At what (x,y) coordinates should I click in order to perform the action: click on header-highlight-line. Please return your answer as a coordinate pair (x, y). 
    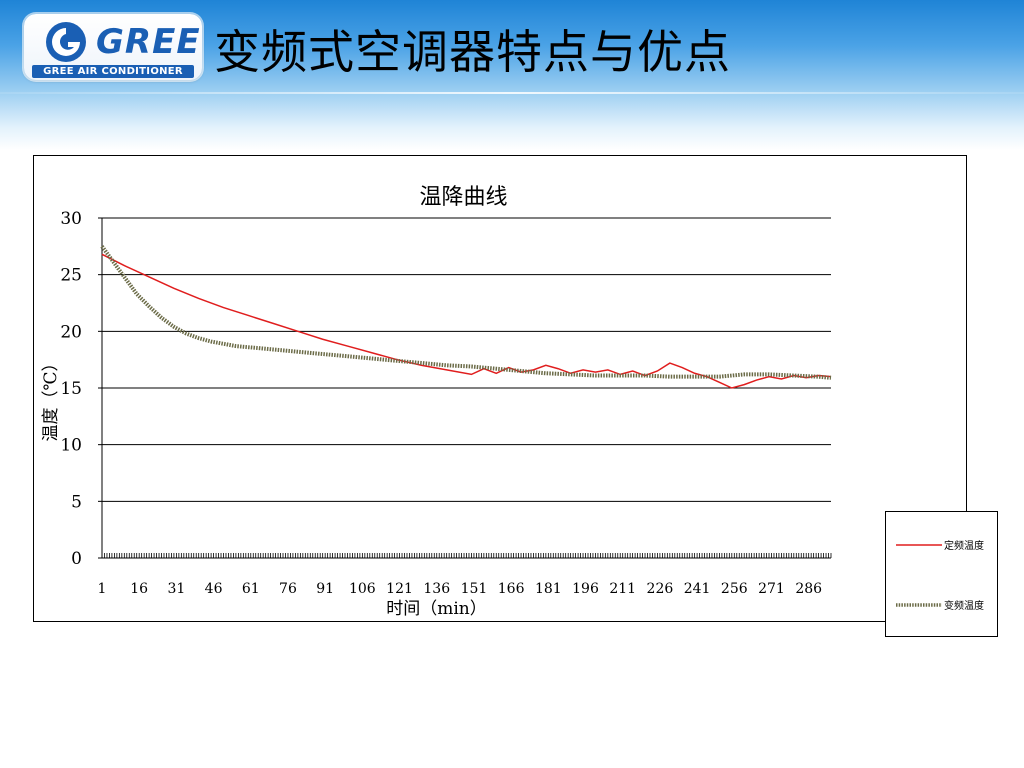
    Looking at the image, I should click on (512, 93).